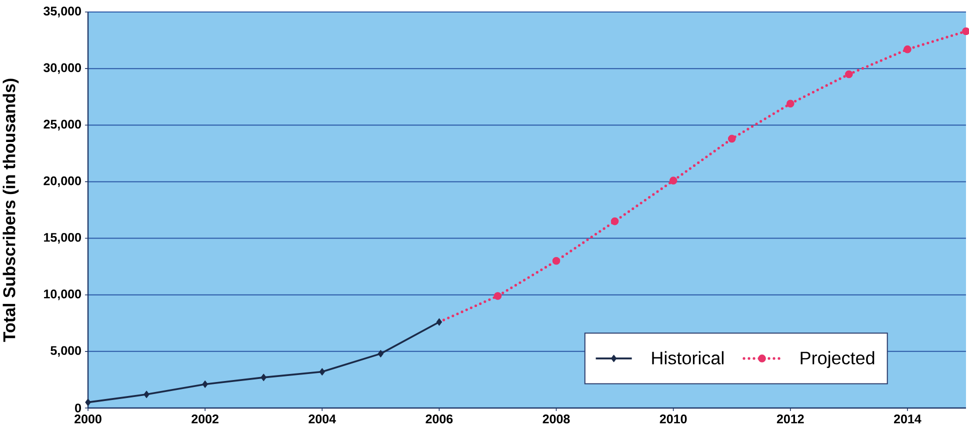 The width and height of the screenshot is (969, 438). I want to click on y-tick-label: 5,000, so click(65, 351).